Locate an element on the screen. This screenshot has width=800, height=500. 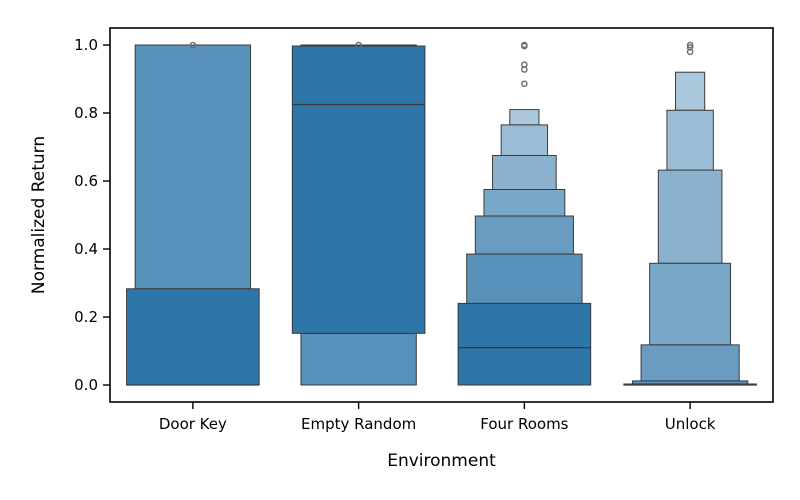
x-axis: Door Key Empty Random Four Rooms Unlock is located at coordinates (437, 417).